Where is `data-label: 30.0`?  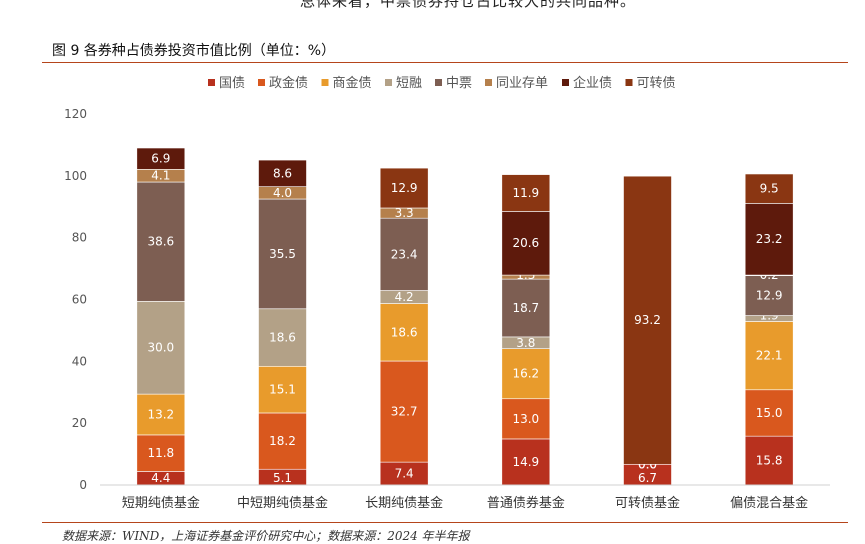 data-label: 30.0 is located at coordinates (160, 348).